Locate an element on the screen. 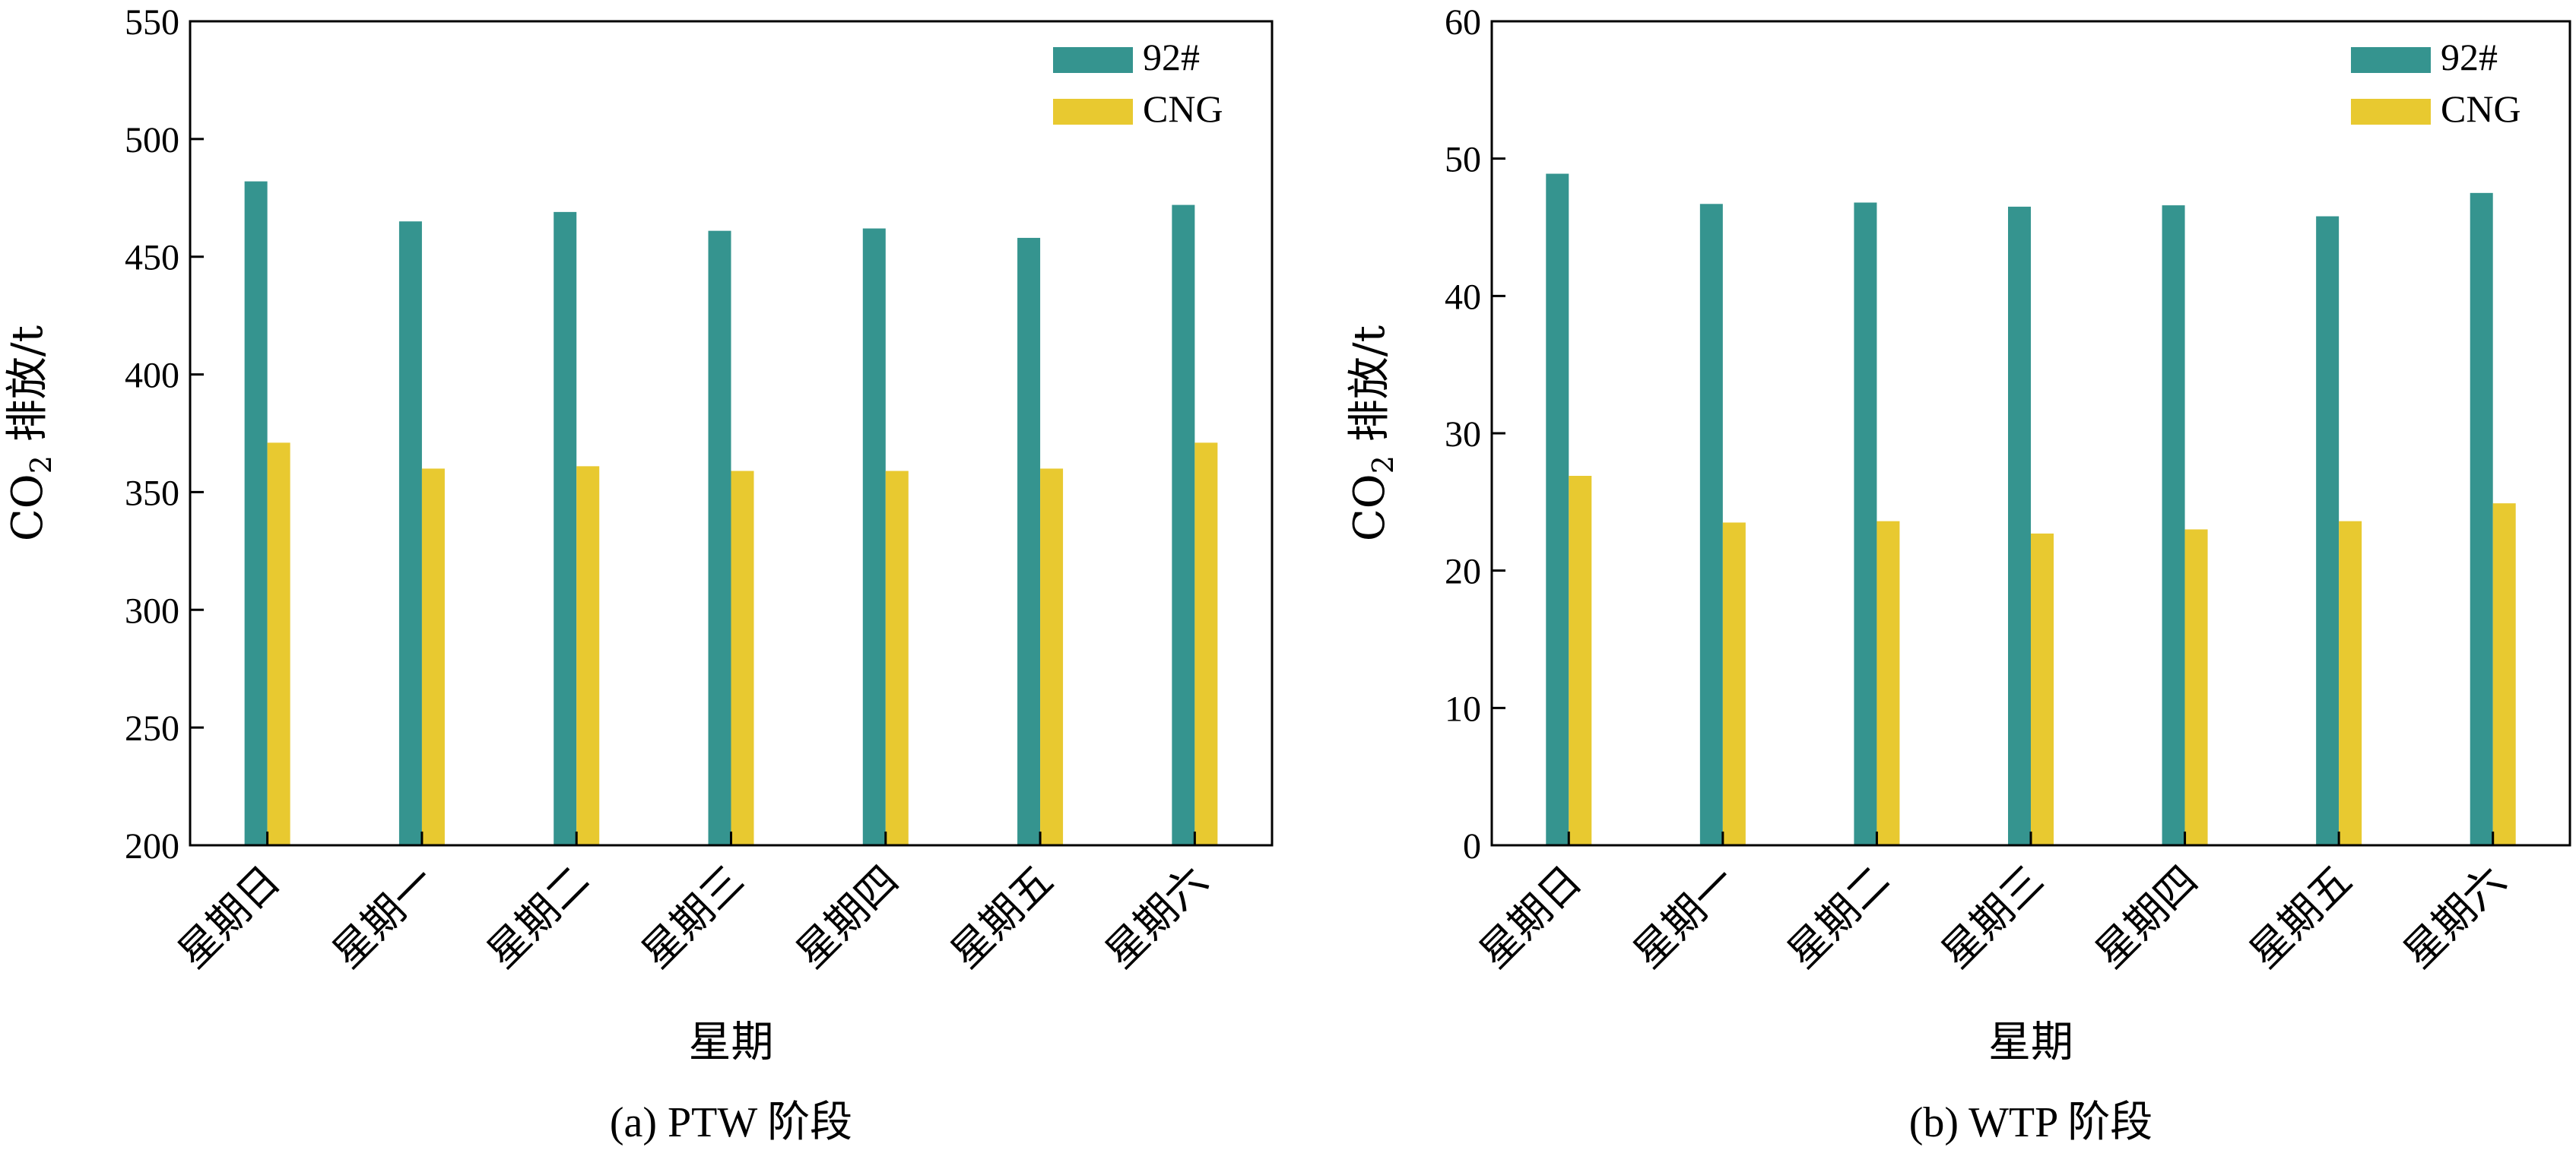 This screenshot has height=1163, width=2576. panel-caption: (a) PTW 阶段 is located at coordinates (731, 1122).